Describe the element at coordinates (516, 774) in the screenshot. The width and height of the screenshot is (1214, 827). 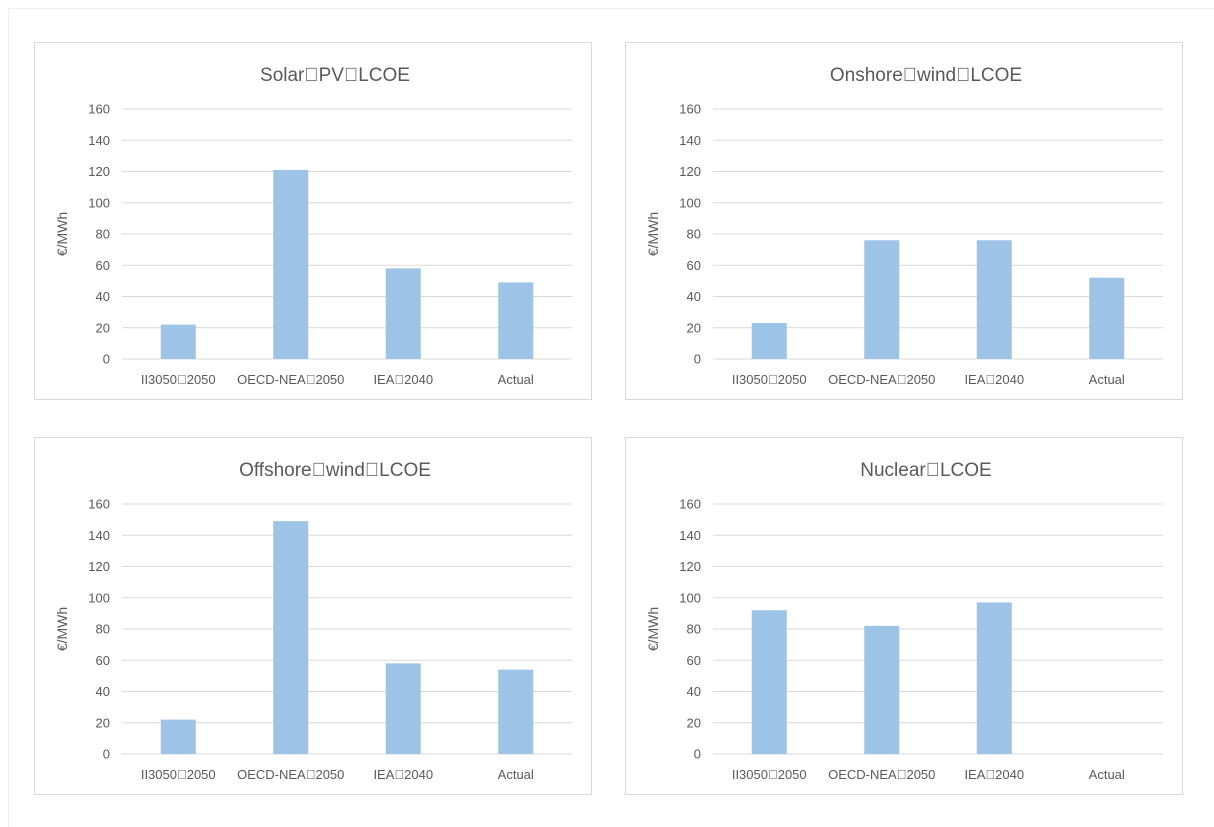
I see `chart-2-category-label-3: Actual` at that location.